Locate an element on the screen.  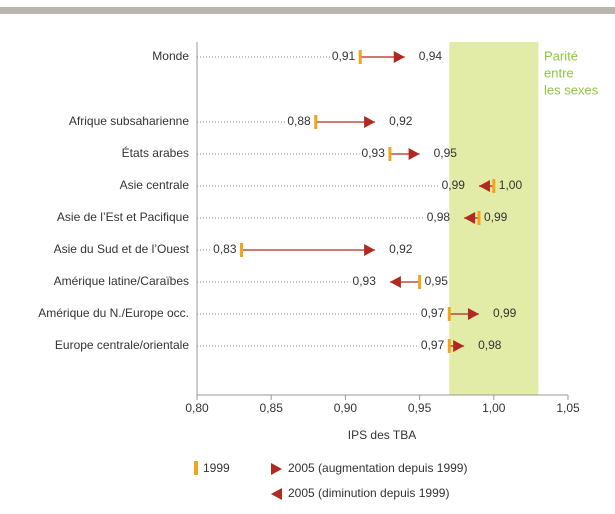
x-tick-label: 0,85 is located at coordinates (272, 408).